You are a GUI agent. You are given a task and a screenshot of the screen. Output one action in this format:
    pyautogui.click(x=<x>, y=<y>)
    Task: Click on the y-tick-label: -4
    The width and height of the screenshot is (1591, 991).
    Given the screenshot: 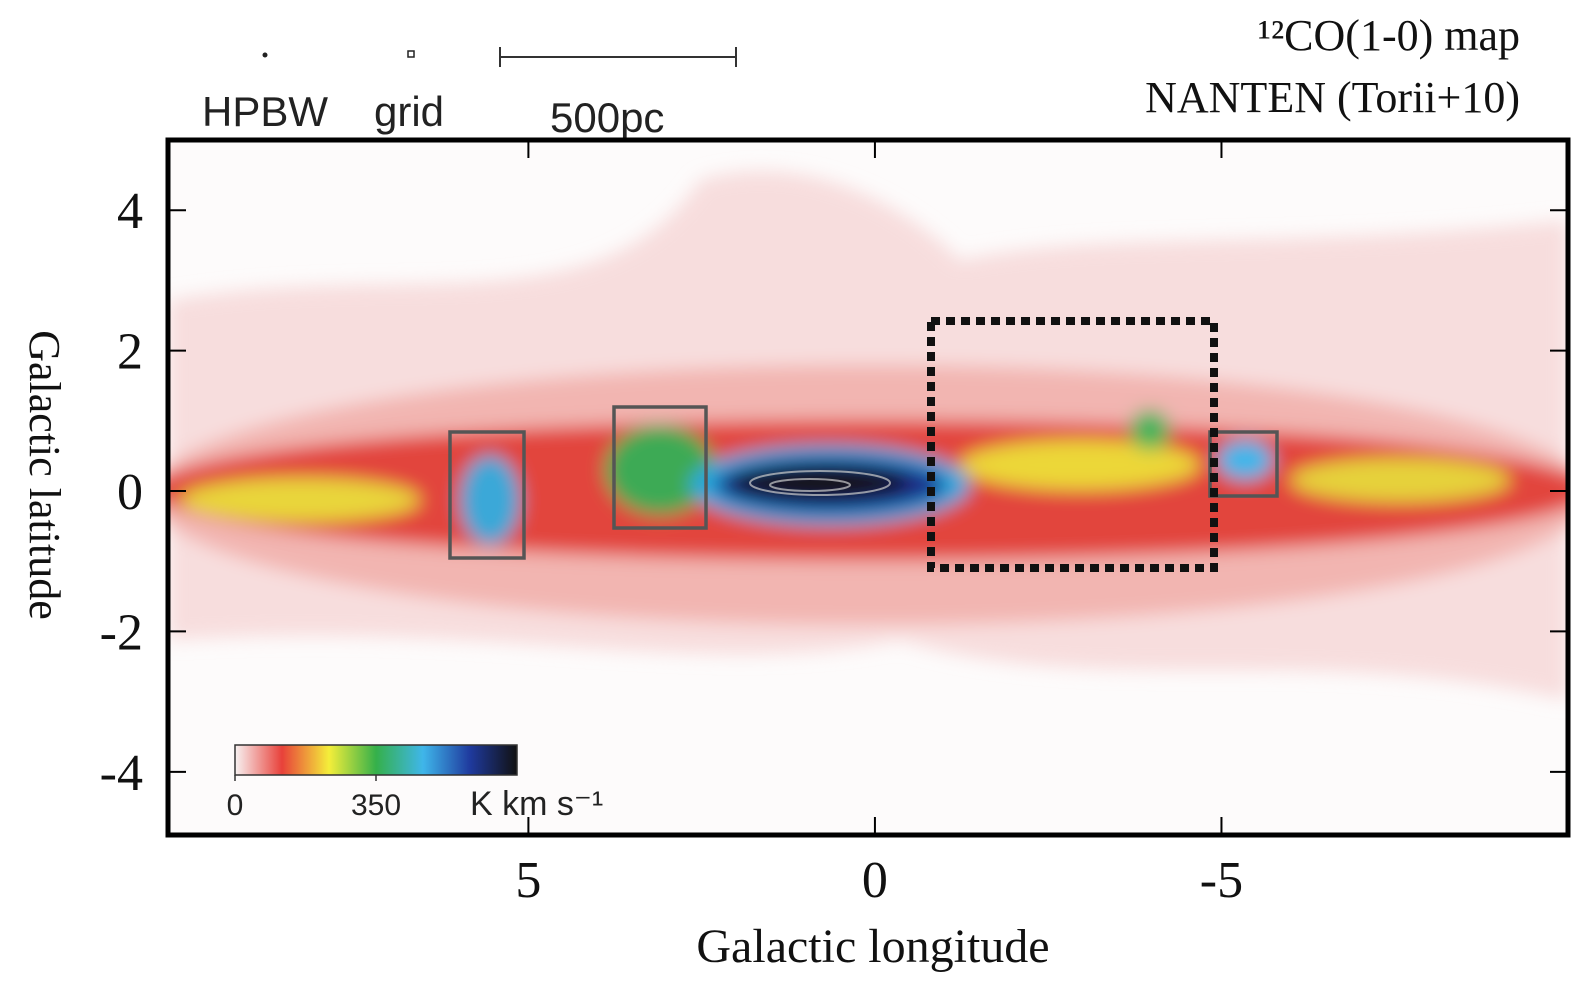 What is the action you would take?
    pyautogui.click(x=121, y=773)
    